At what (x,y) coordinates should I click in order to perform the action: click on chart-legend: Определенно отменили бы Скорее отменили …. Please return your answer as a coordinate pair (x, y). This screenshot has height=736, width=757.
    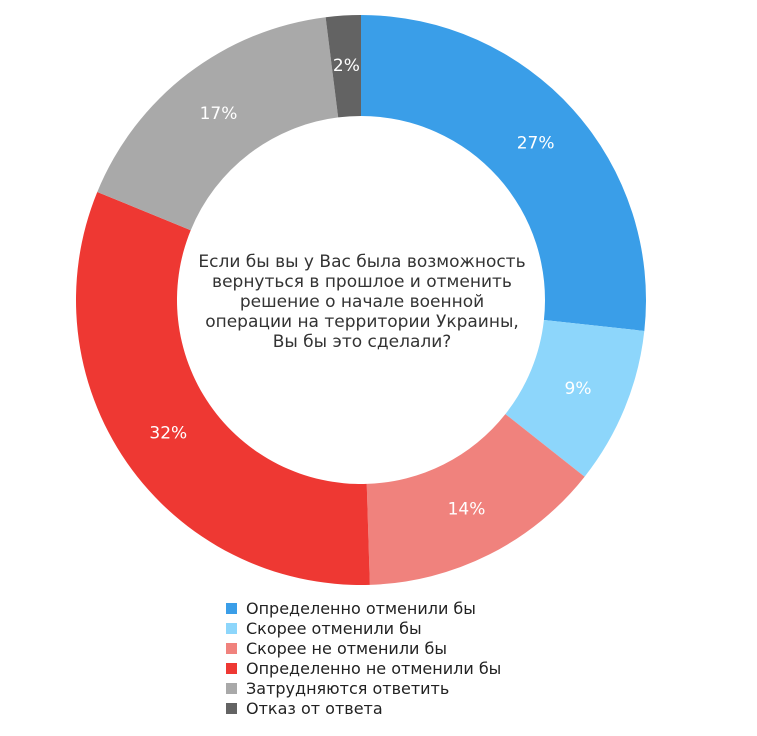
    Looking at the image, I should click on (363, 658).